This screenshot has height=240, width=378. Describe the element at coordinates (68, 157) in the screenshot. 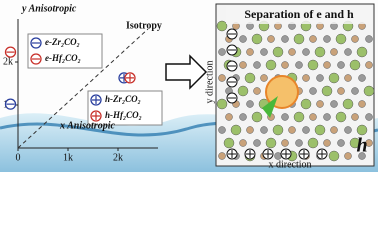

I see `x-tick-label: 1k` at that location.